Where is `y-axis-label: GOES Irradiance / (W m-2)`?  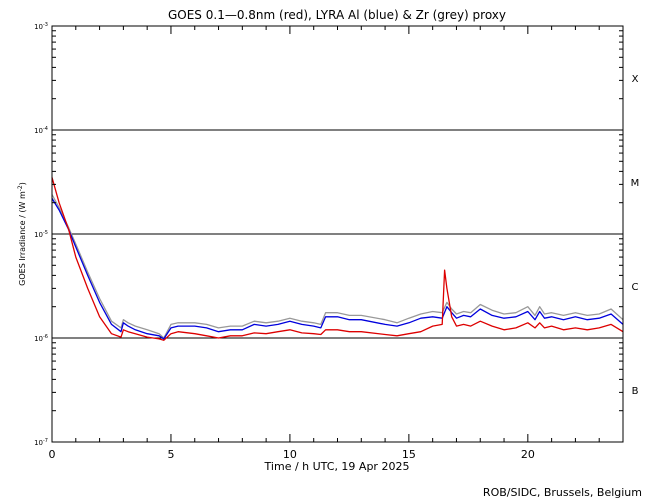 y-axis-label: GOES Irradiance / (W m-2) is located at coordinates (22, 234).